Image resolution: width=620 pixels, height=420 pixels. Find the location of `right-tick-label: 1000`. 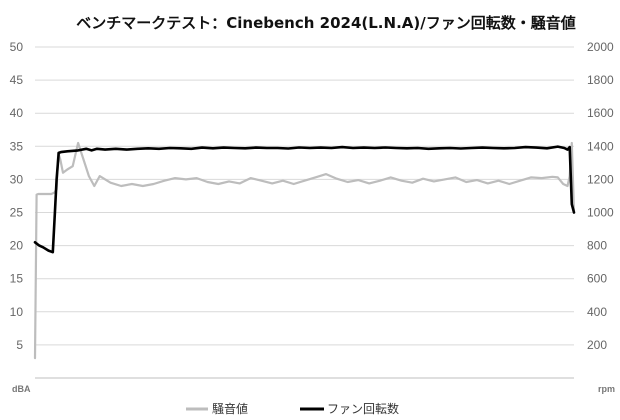

right-tick-label: 1000 is located at coordinates (600, 213).